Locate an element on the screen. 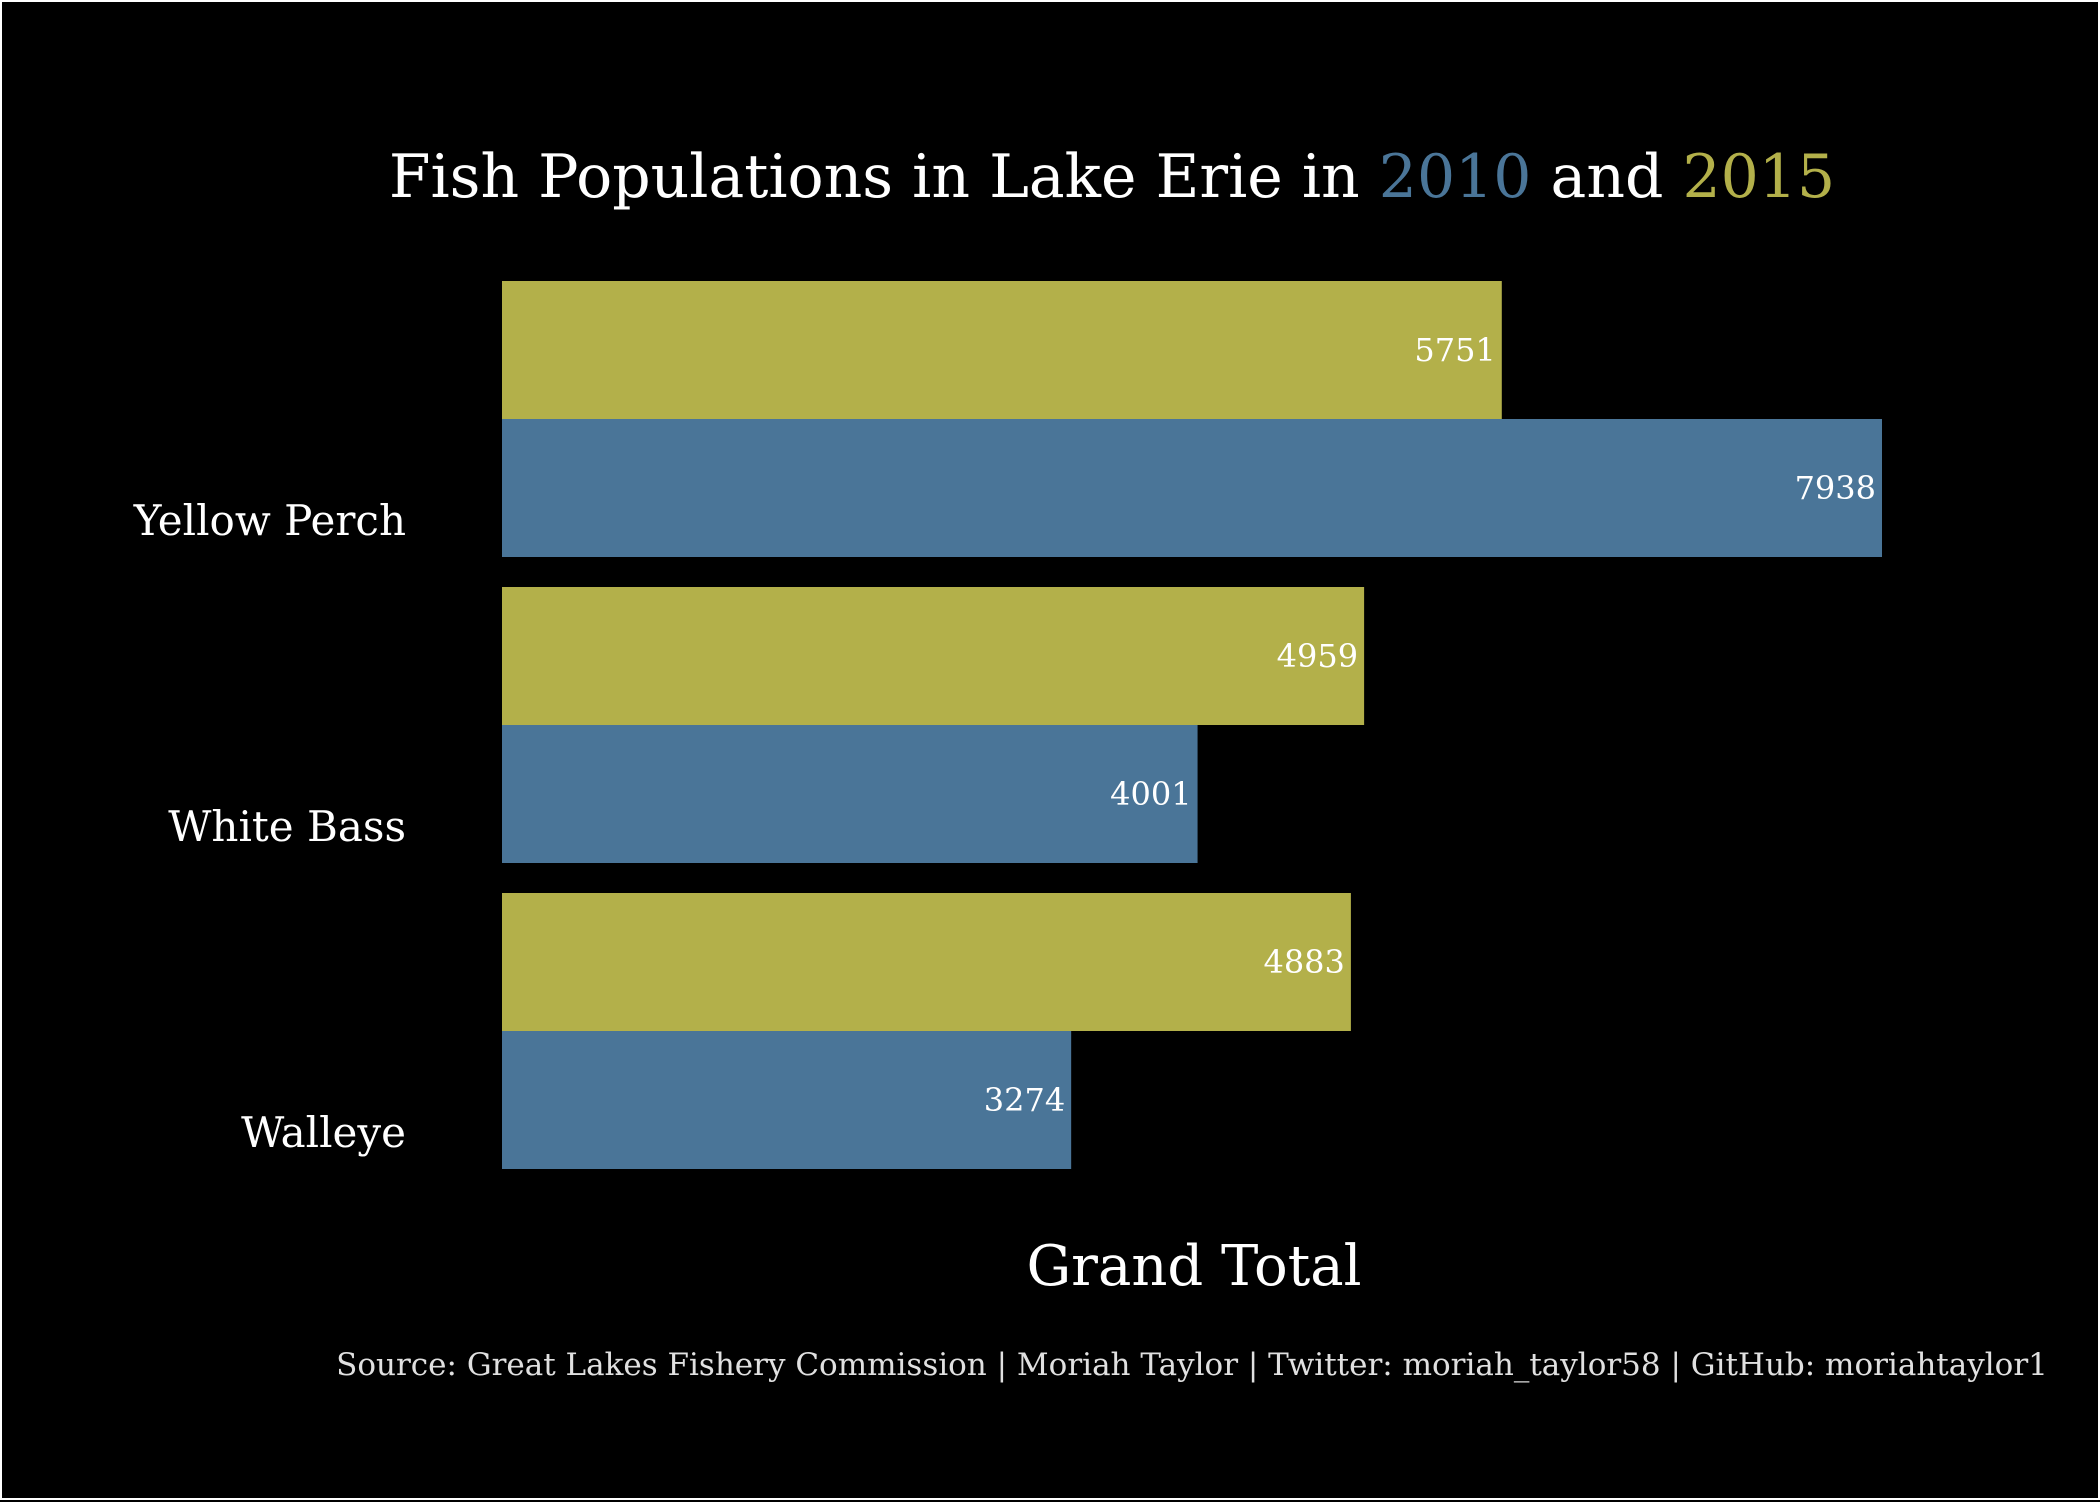  category-label-white-bass: White Bass is located at coordinates (287, 826).